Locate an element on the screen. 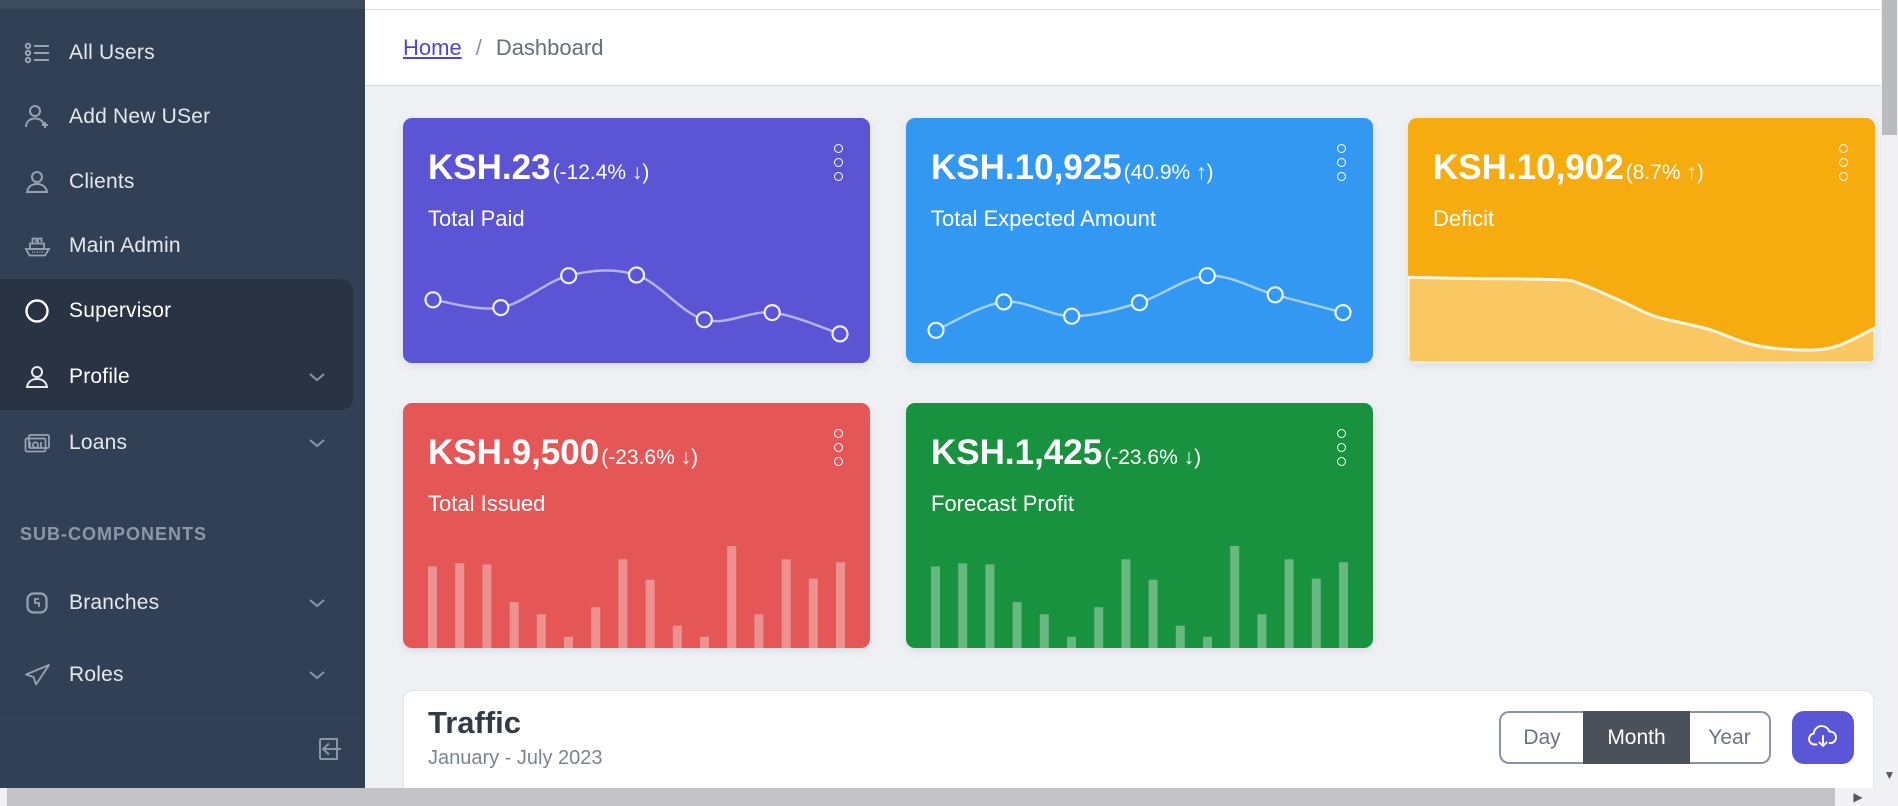 The width and height of the screenshot is (1898, 806). stat-label: Total Issued is located at coordinates (487, 503).